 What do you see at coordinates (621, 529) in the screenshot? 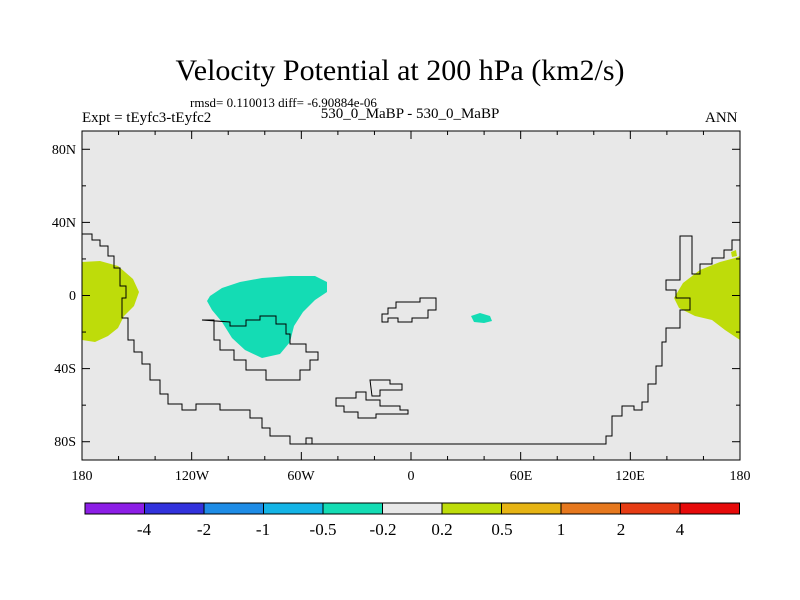
I see `colorbar-label-9: 2` at bounding box center [621, 529].